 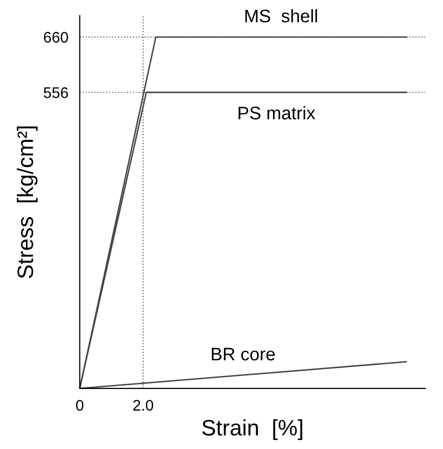 What do you see at coordinates (56, 37) in the screenshot?
I see `y-tick-label: 660` at bounding box center [56, 37].